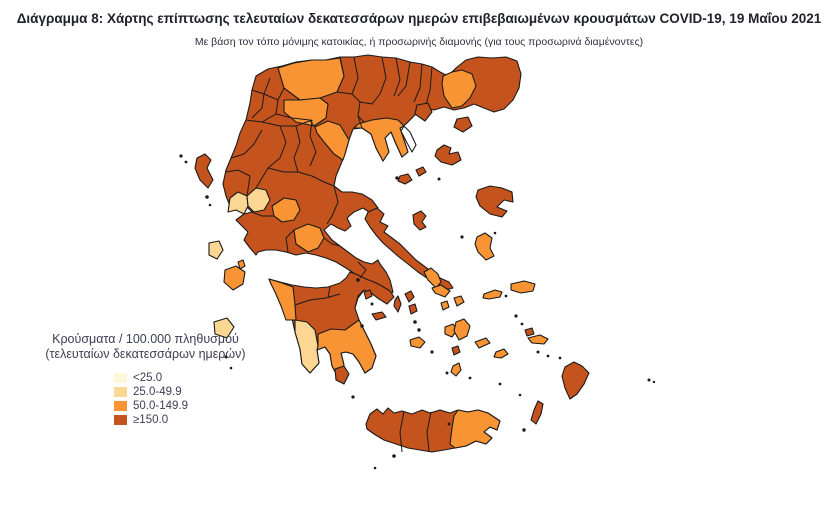  Describe the element at coordinates (346, 348) in the screenshot. I see `region-lakonia` at that location.